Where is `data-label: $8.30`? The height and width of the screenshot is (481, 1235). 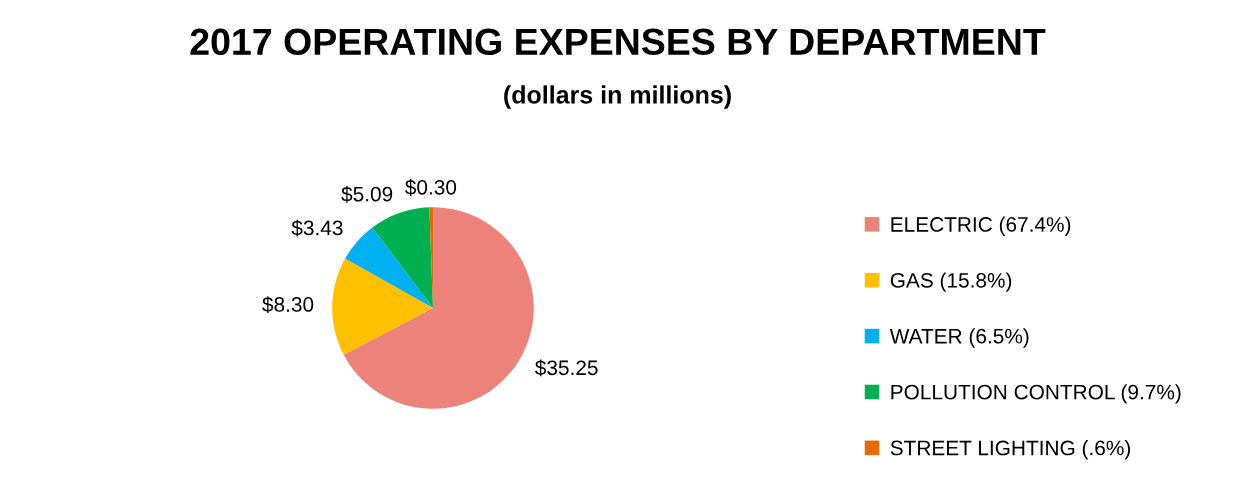 data-label: $8.30 is located at coordinates (288, 305).